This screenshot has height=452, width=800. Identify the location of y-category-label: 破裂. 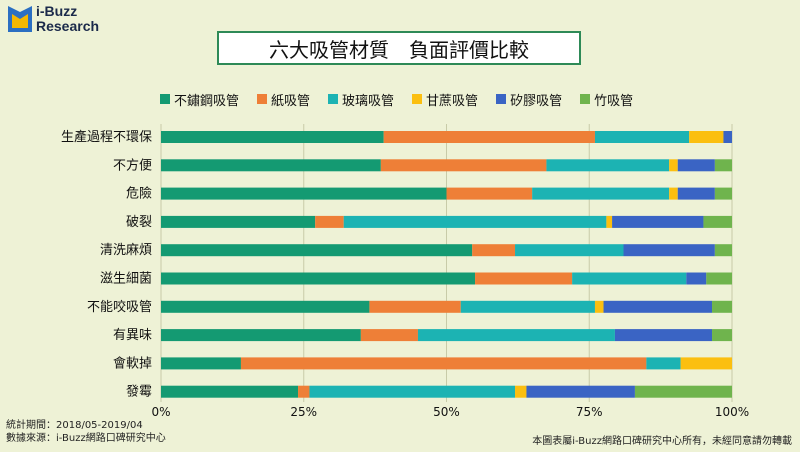
(139, 222).